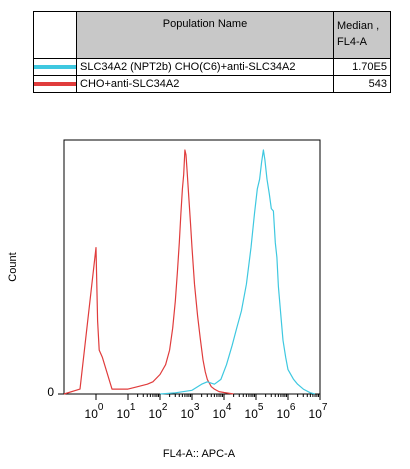 The width and height of the screenshot is (410, 469). Describe the element at coordinates (50, 392) in the screenshot. I see `y-tick-label: 0` at that location.